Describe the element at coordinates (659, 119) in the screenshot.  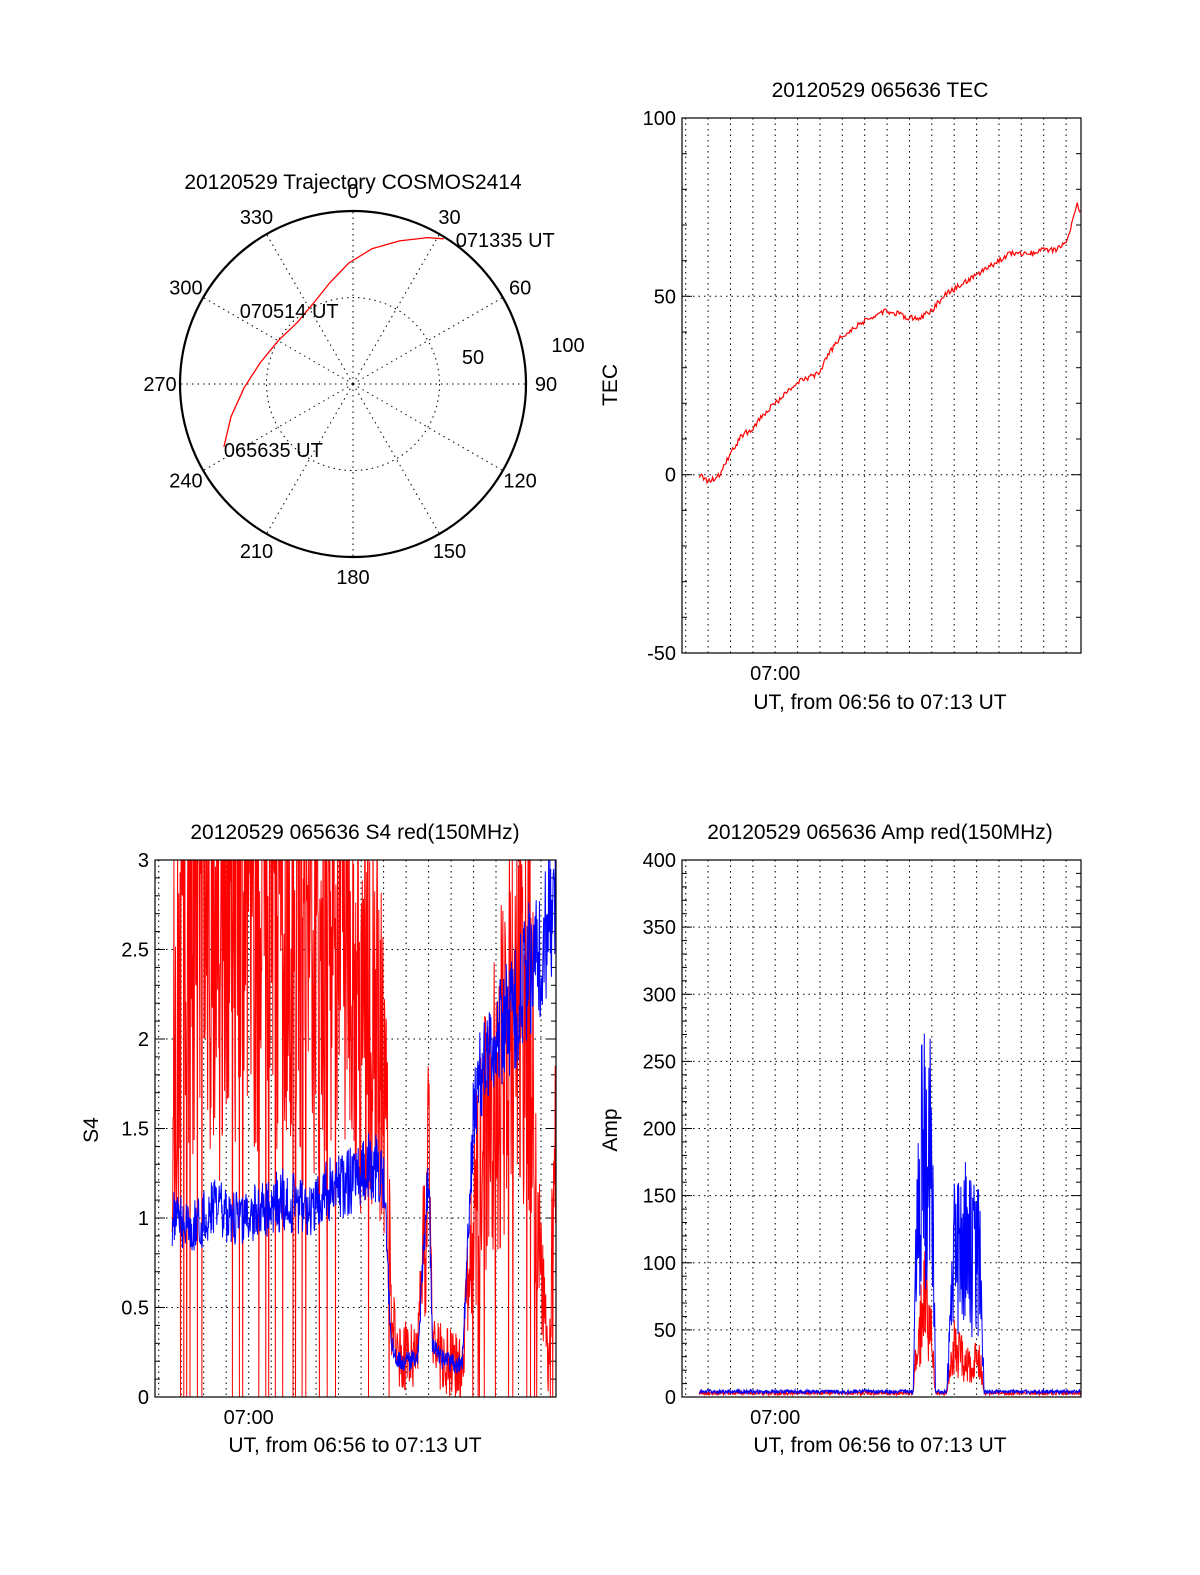
I see `tec-y-tick-label: 100` at that location.